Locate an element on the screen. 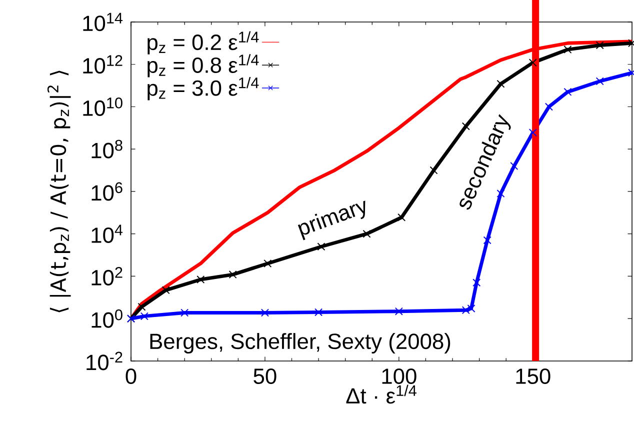 Image resolution: width=634 pixels, height=433 pixels. legend-label: p$_{z}$ = 0.8 ε$^{1/4}$ is located at coordinates (203, 66).